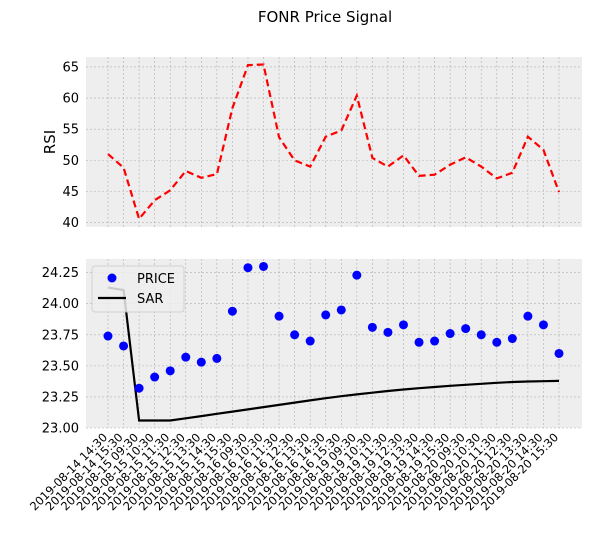 Image resolution: width=591 pixels, height=540 pixels. Describe the element at coordinates (70, 130) in the screenshot. I see `y-tick-label: 55` at that location.